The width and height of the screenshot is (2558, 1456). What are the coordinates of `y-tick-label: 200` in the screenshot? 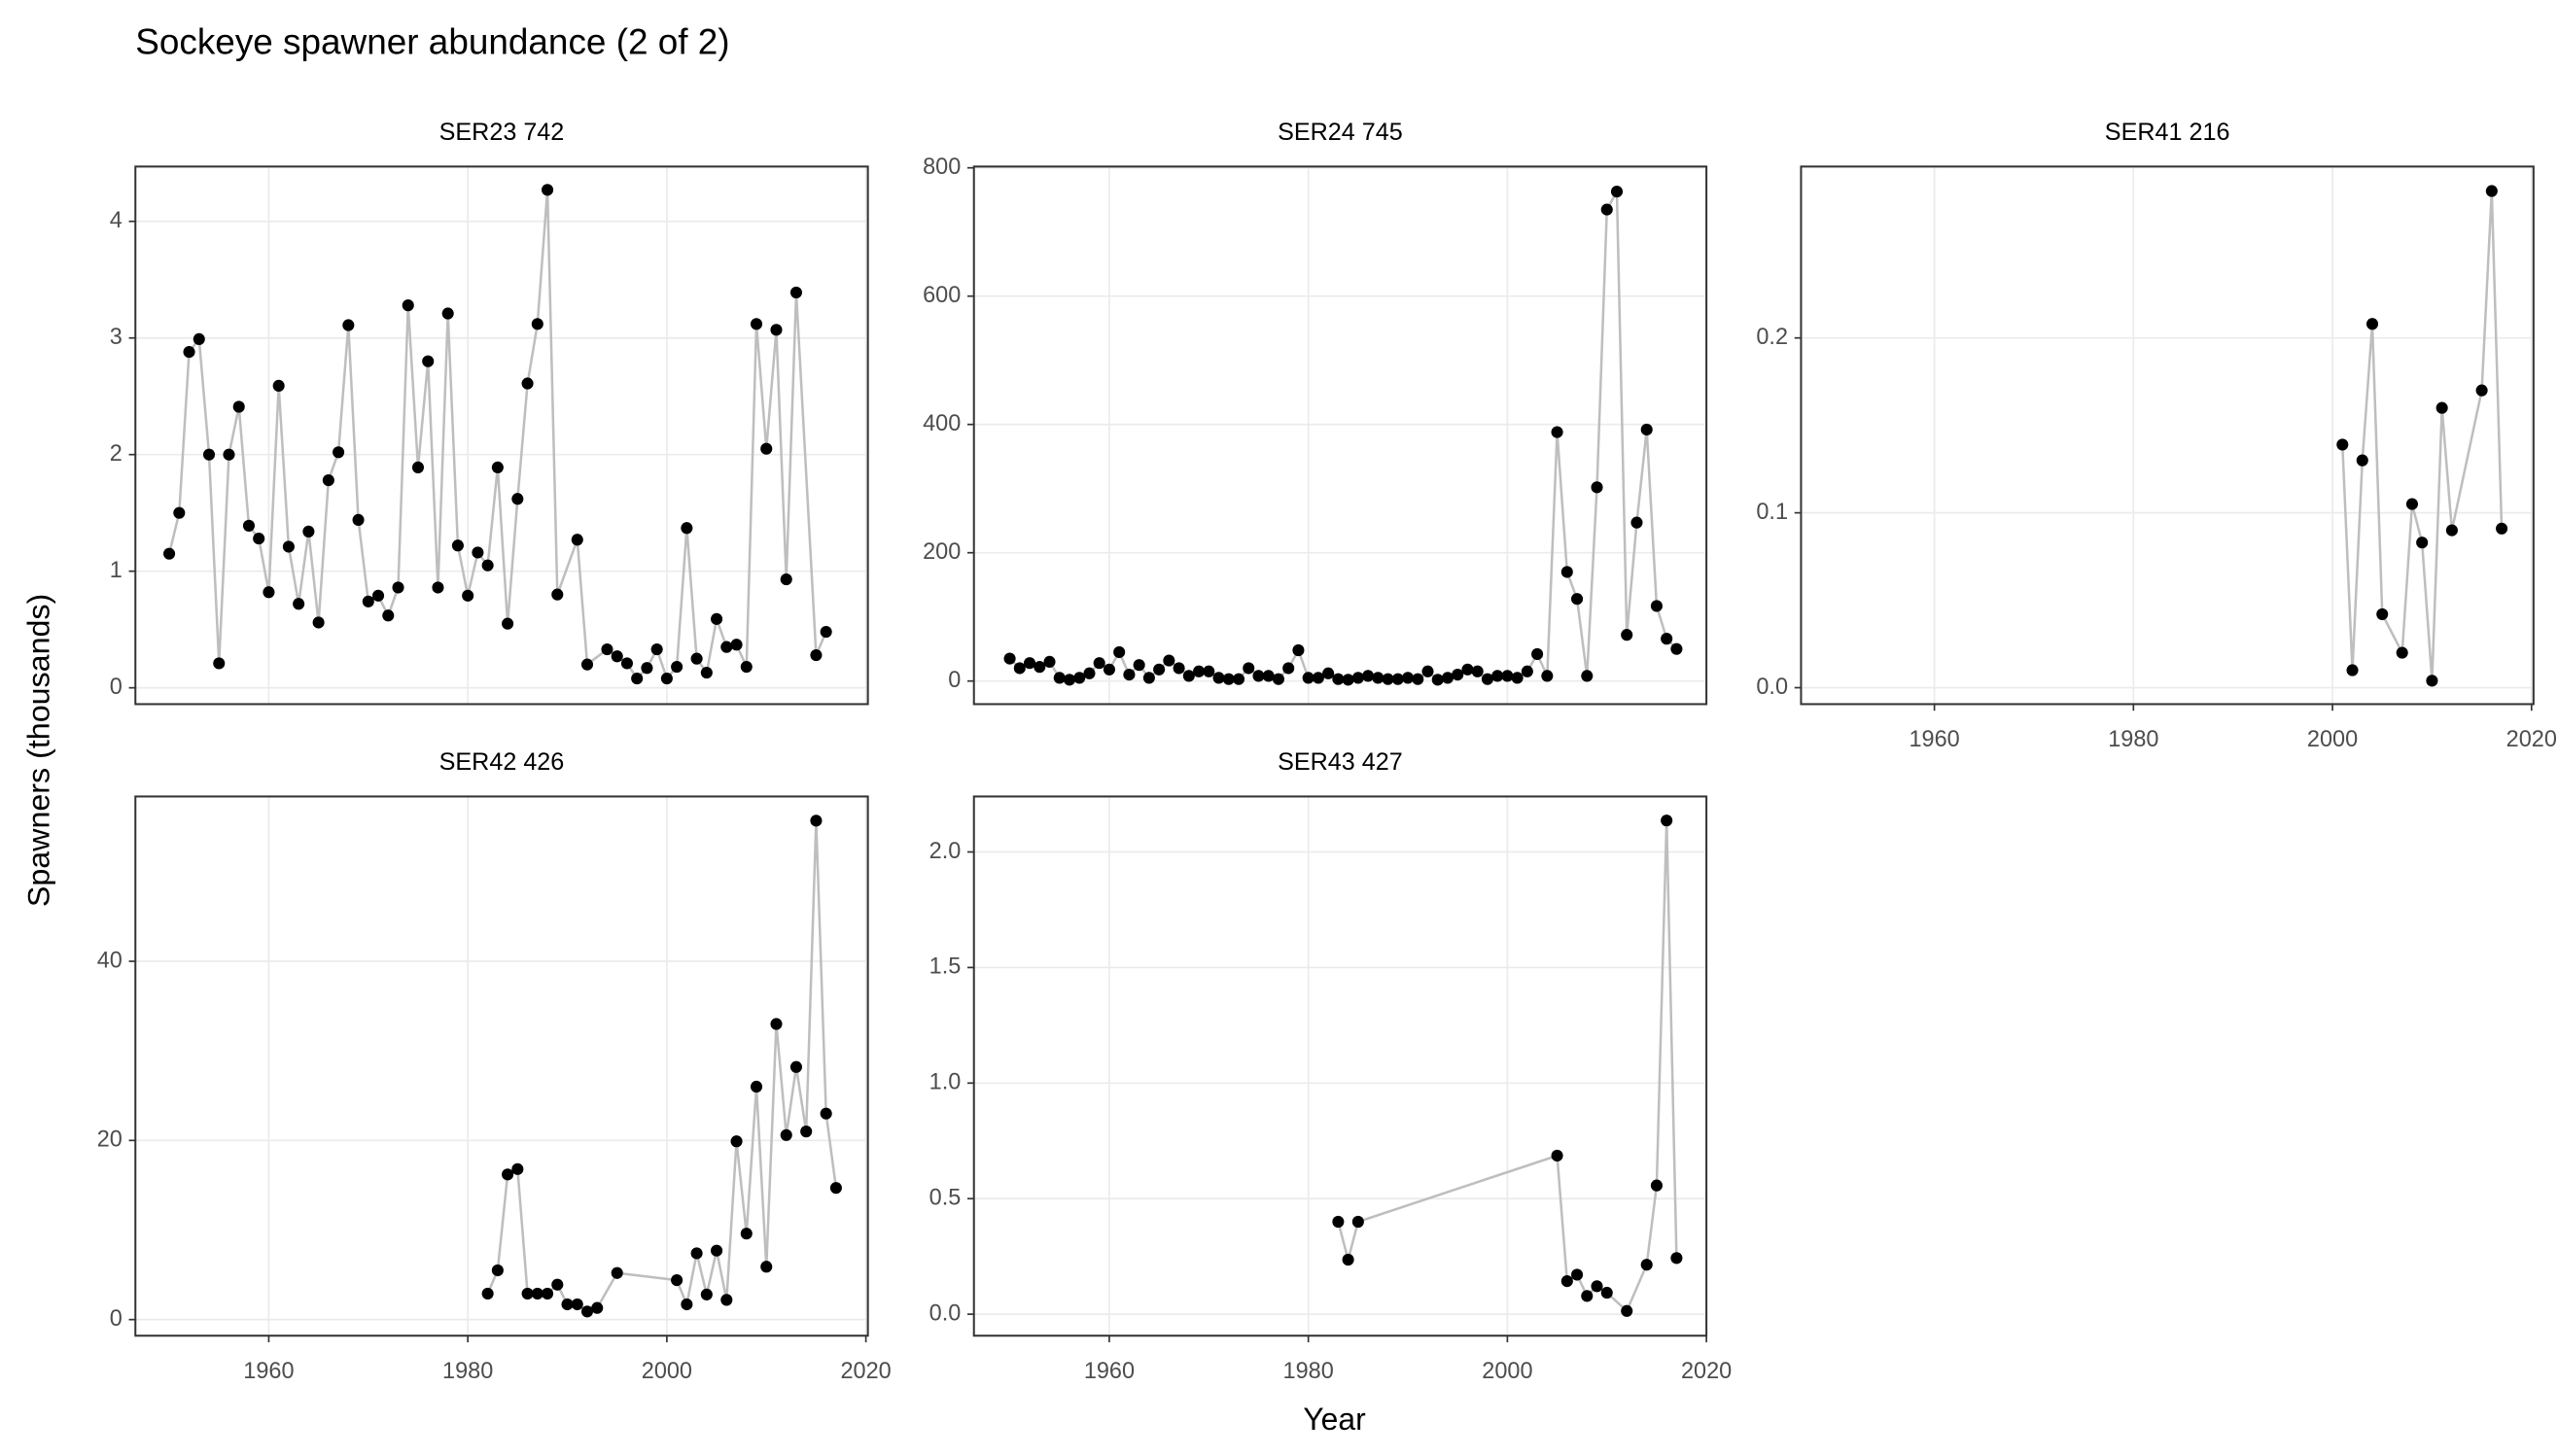 It's located at (942, 552).